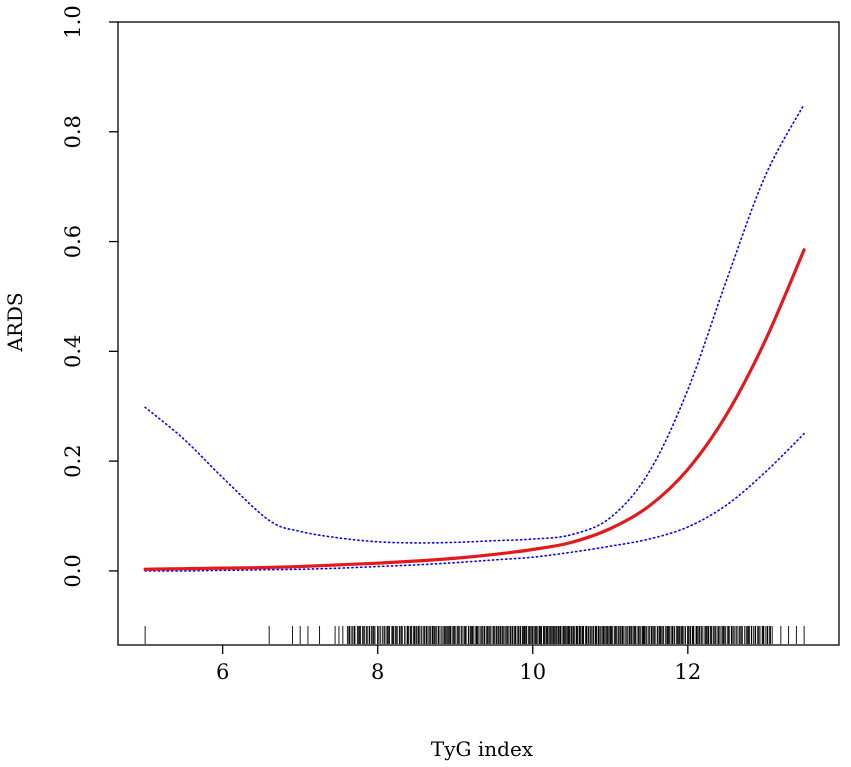 The image size is (851, 767). I want to click on x-axis: 6 8 10 12, so click(458, 664).